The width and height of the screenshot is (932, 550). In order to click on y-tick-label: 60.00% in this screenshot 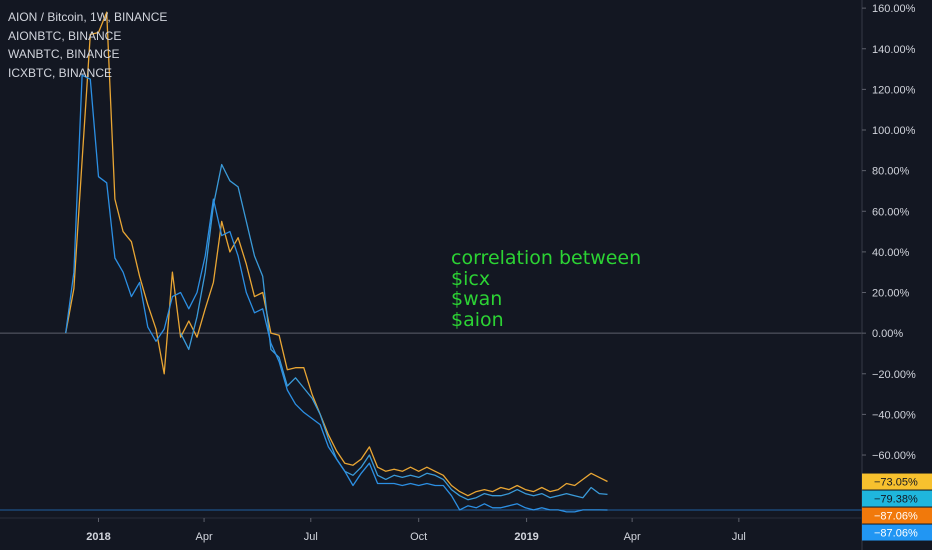, I will do `click(891, 212)`.